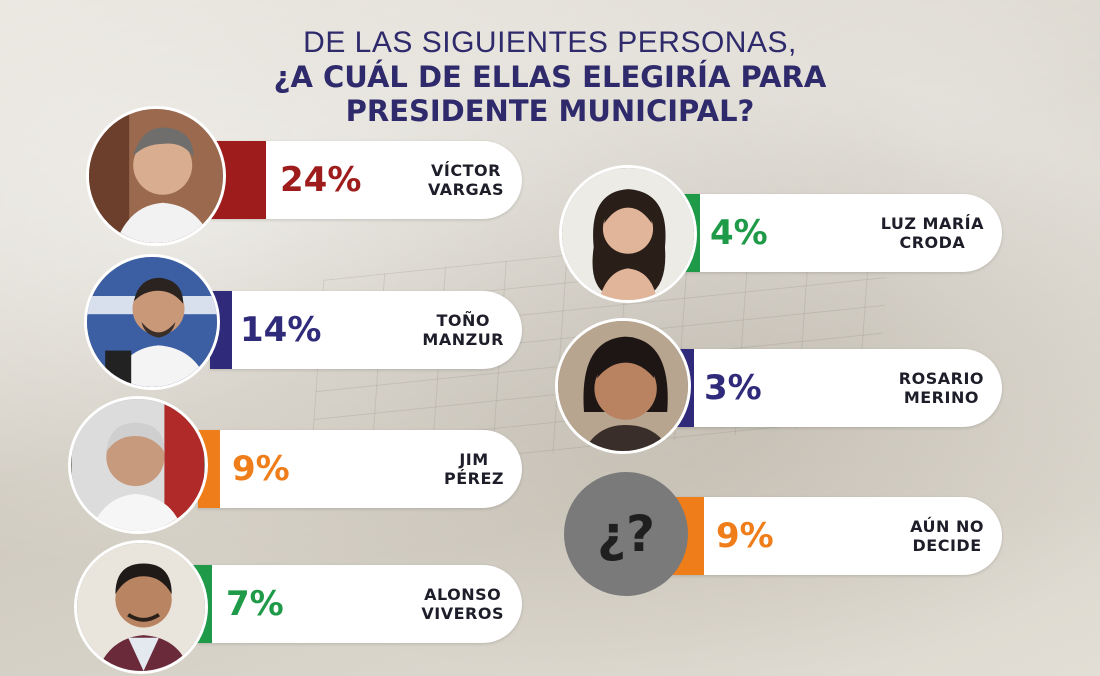  Describe the element at coordinates (626, 534) in the screenshot. I see `undecided-question-icon: ¿?` at that location.